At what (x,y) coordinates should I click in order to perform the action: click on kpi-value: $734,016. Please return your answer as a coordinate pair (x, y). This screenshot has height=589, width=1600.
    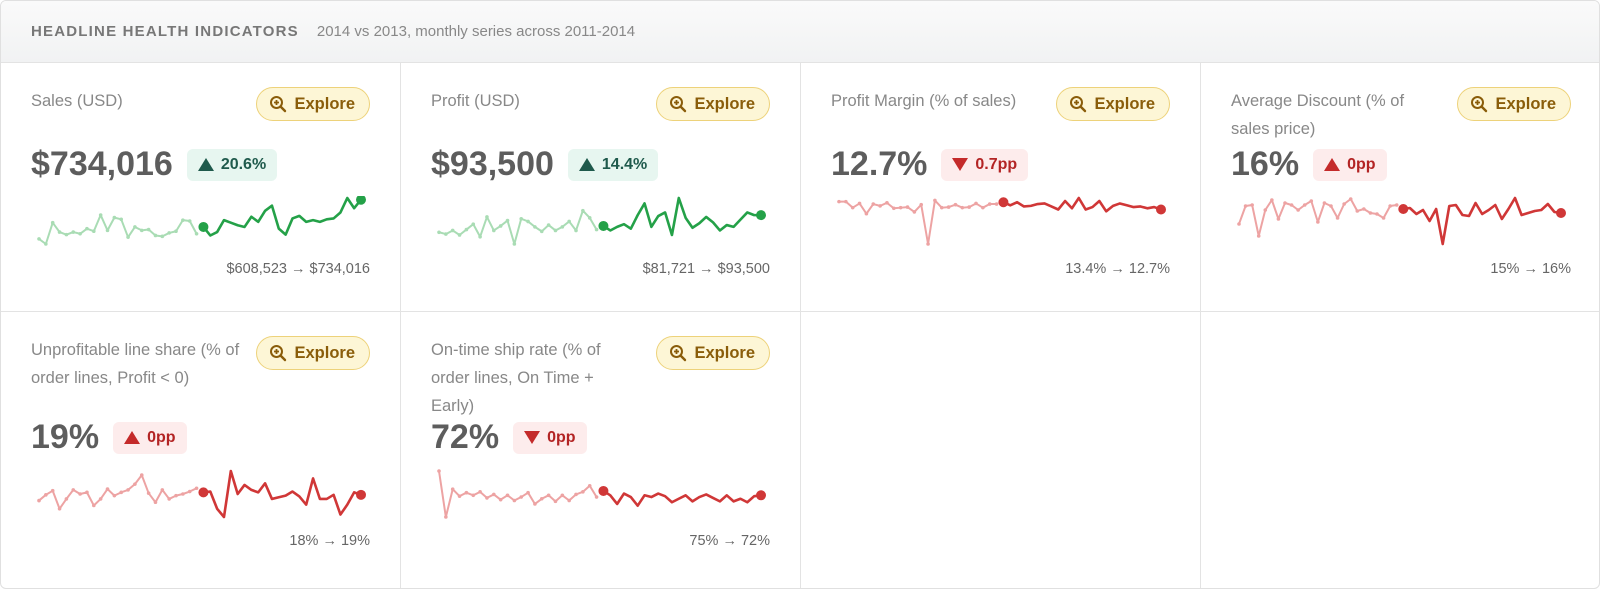
    Looking at the image, I should click on (102, 164).